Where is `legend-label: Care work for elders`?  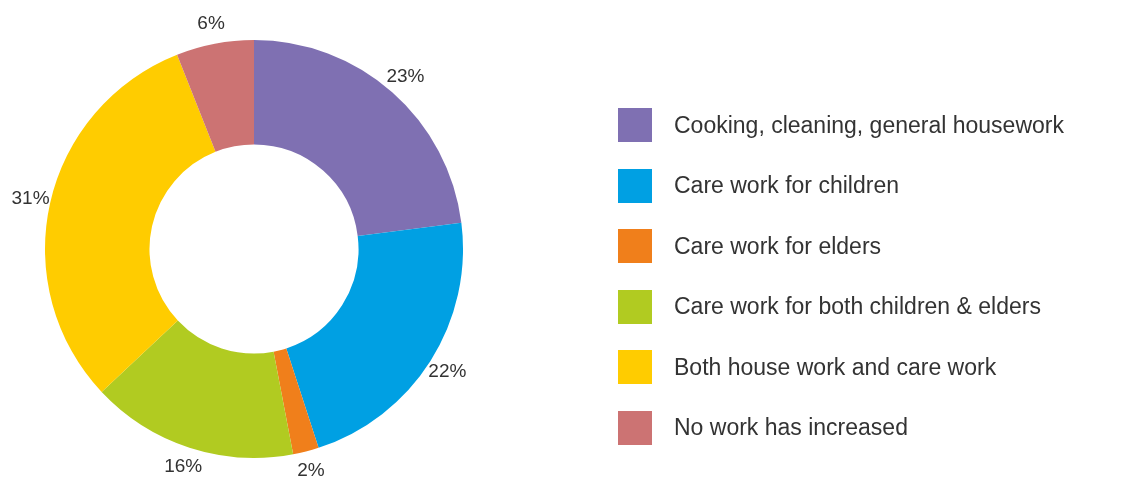
legend-label: Care work for elders is located at coordinates (778, 246).